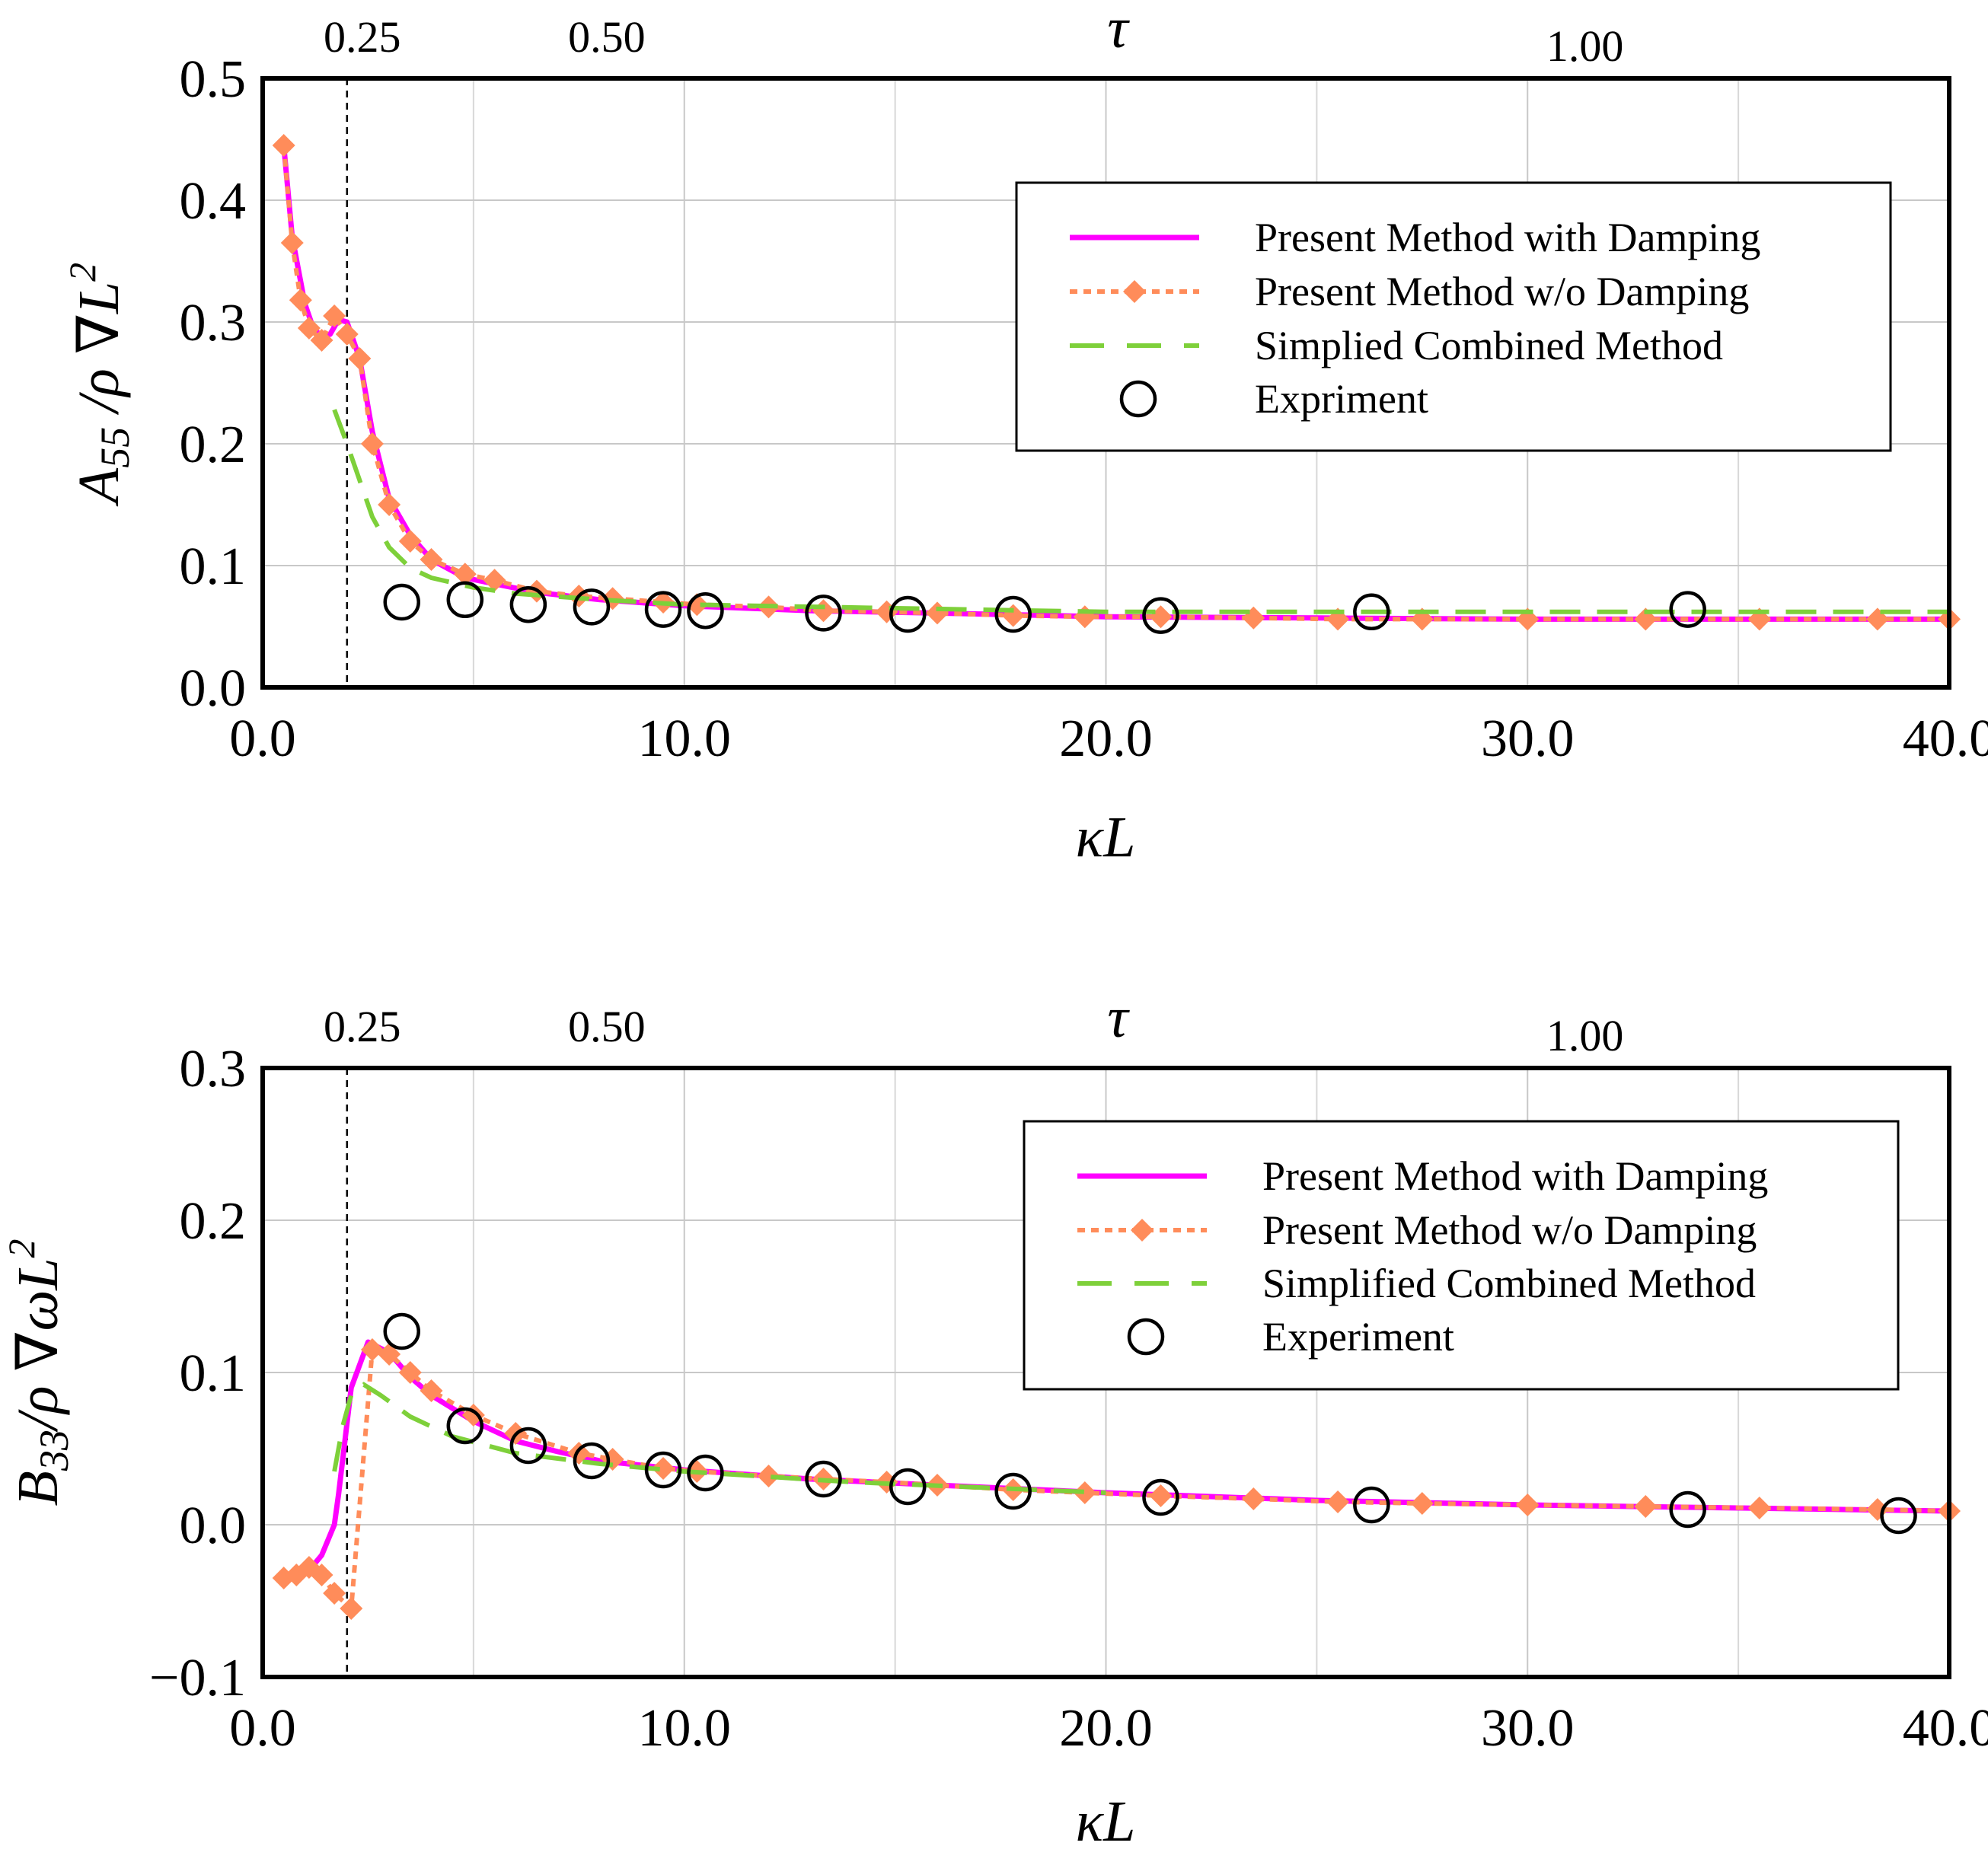 Image resolution: width=1988 pixels, height=1865 pixels. What do you see at coordinates (213, 566) in the screenshot?
I see `y-tick-label: 0.1` at bounding box center [213, 566].